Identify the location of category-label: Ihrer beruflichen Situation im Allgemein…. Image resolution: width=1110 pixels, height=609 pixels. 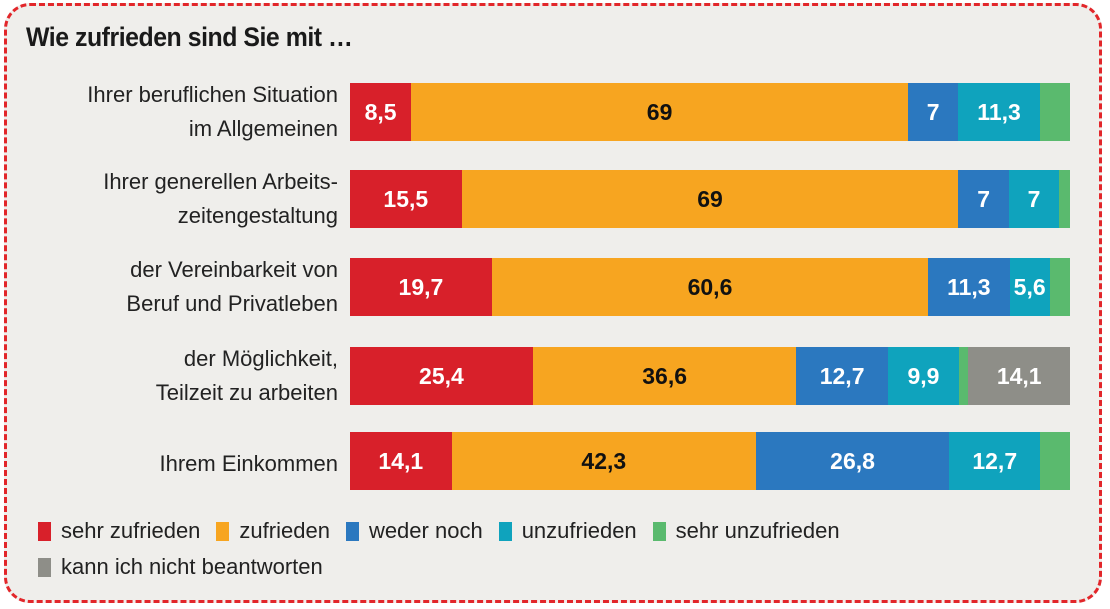
(212, 111).